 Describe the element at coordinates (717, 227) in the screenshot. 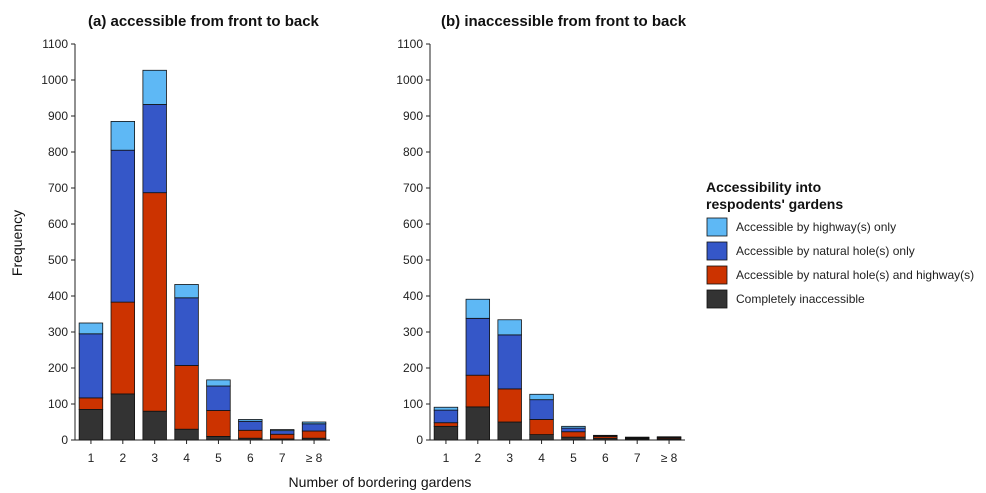

I see `legend-swatch-highway_only` at that location.